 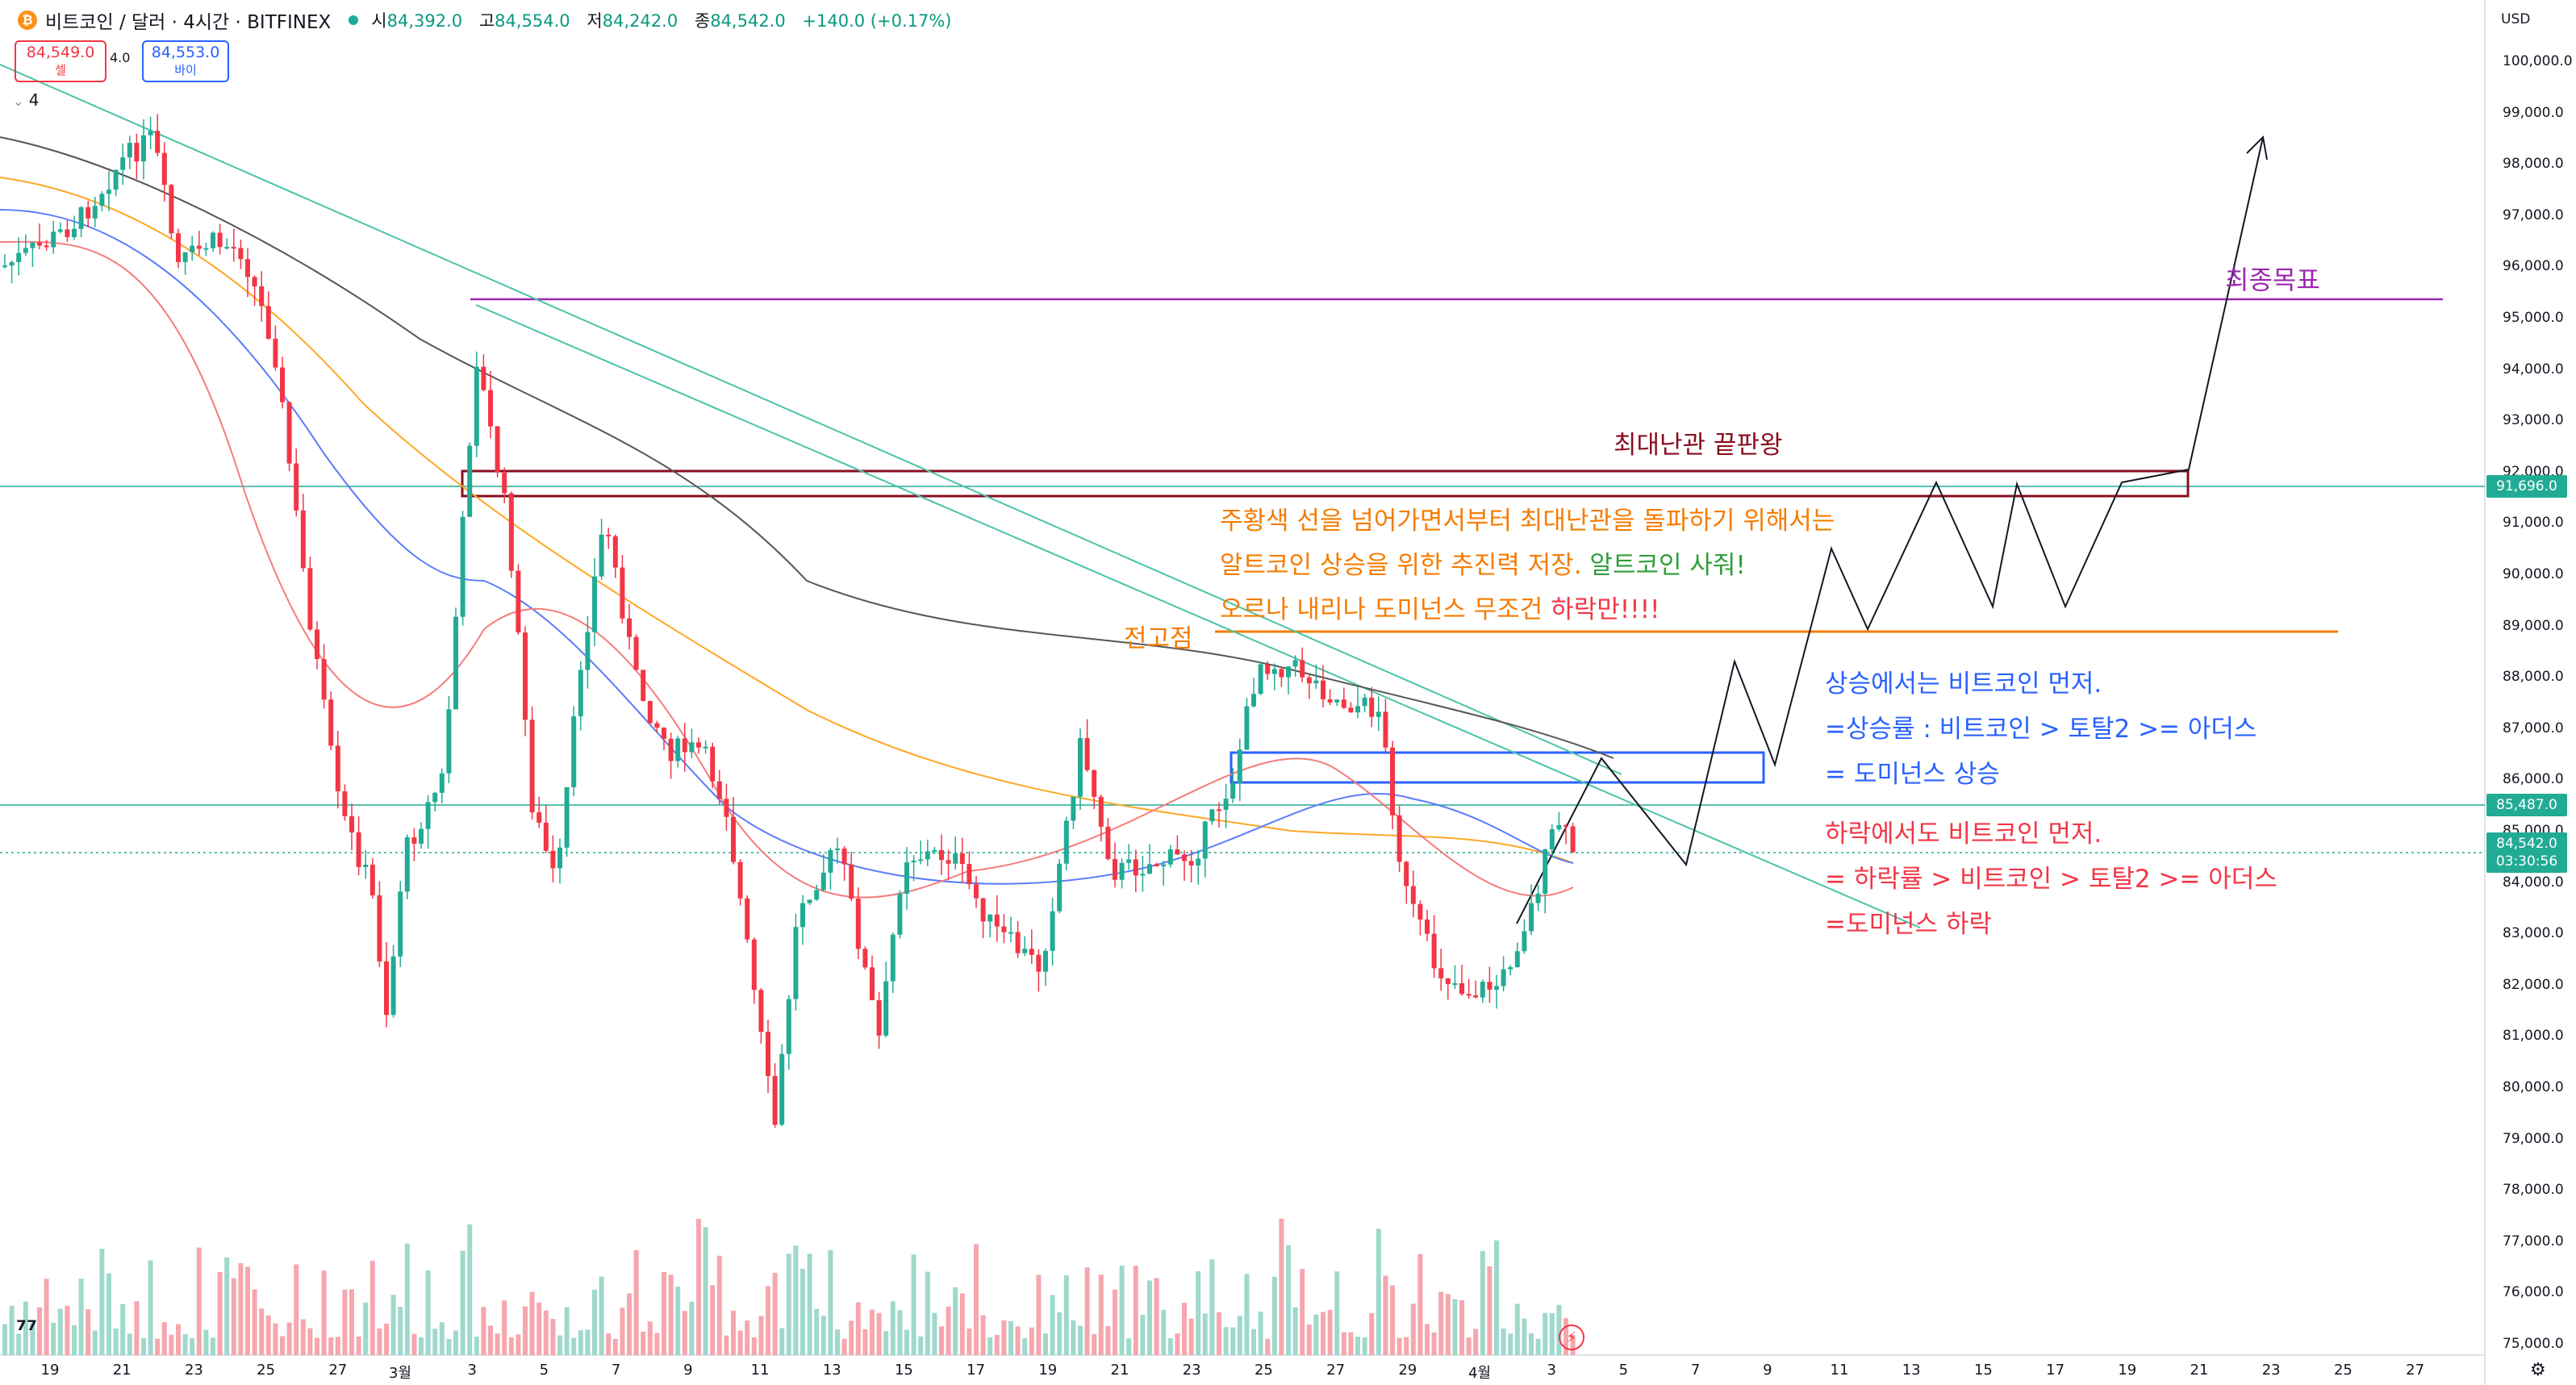 I want to click on prev-high-label: 전고점, so click(x=1158, y=639).